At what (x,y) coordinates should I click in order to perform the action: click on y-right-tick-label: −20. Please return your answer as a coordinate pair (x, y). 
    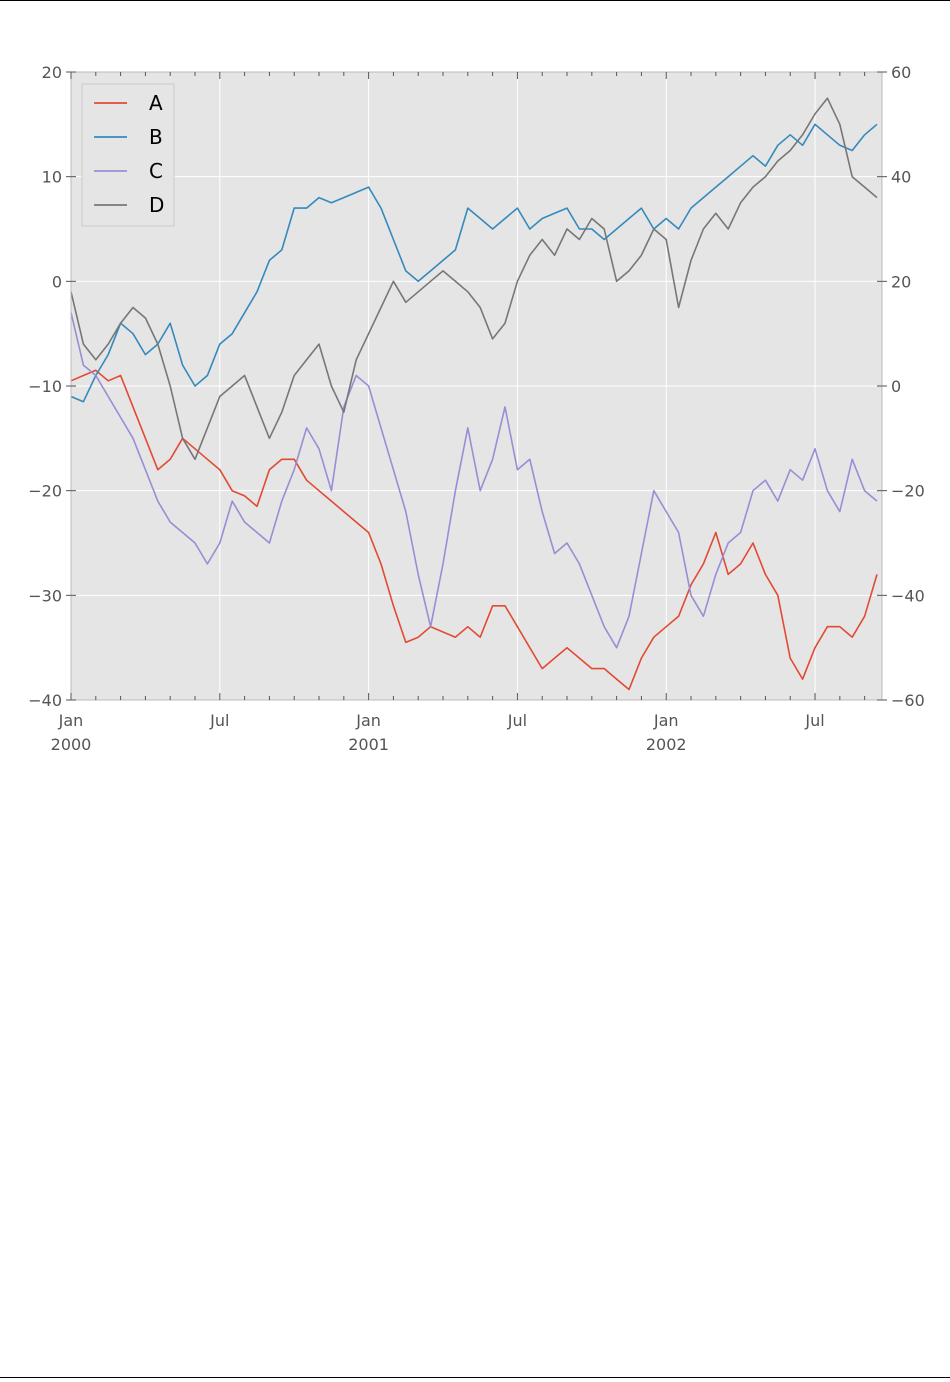
    Looking at the image, I should click on (908, 491).